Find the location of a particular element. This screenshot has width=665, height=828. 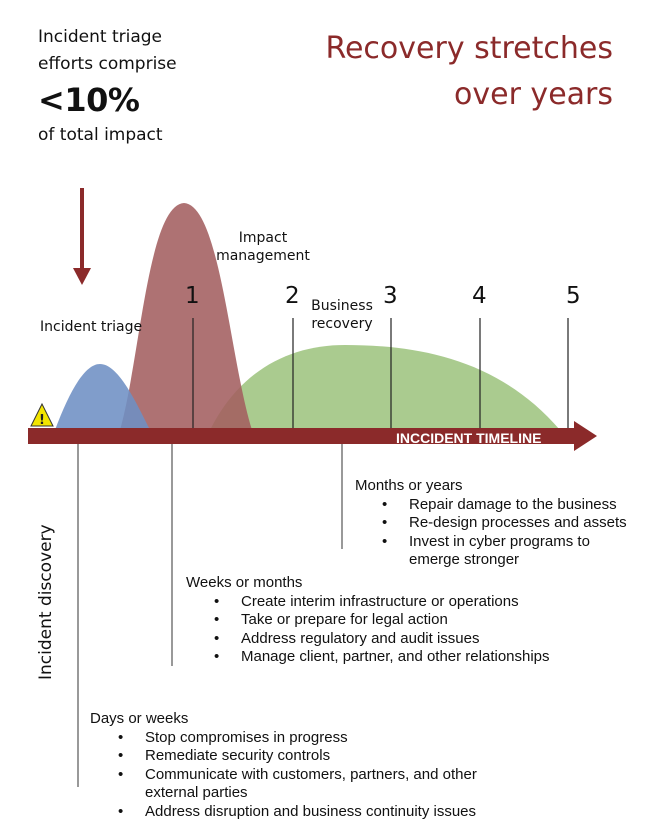

impact-management-curve is located at coordinates (186, 316).